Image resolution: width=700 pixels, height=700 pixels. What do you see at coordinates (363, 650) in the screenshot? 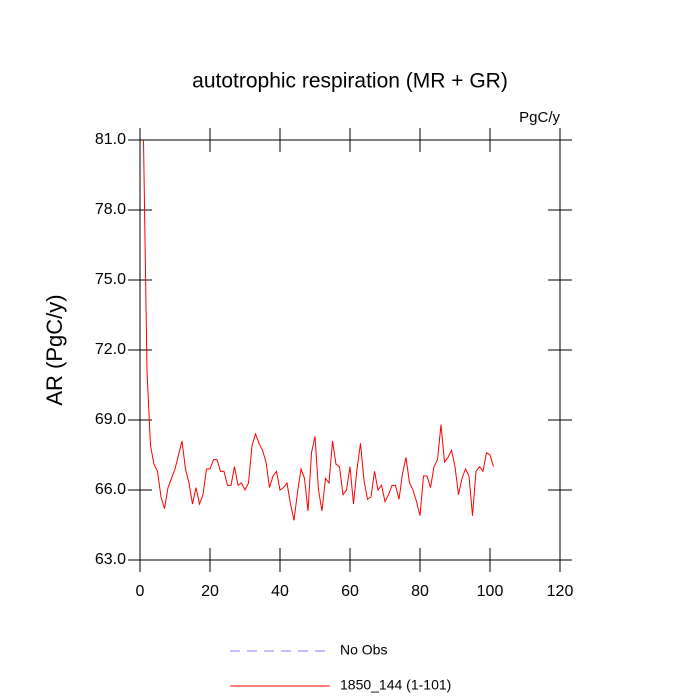
I see `legend-label: No Obs` at bounding box center [363, 650].